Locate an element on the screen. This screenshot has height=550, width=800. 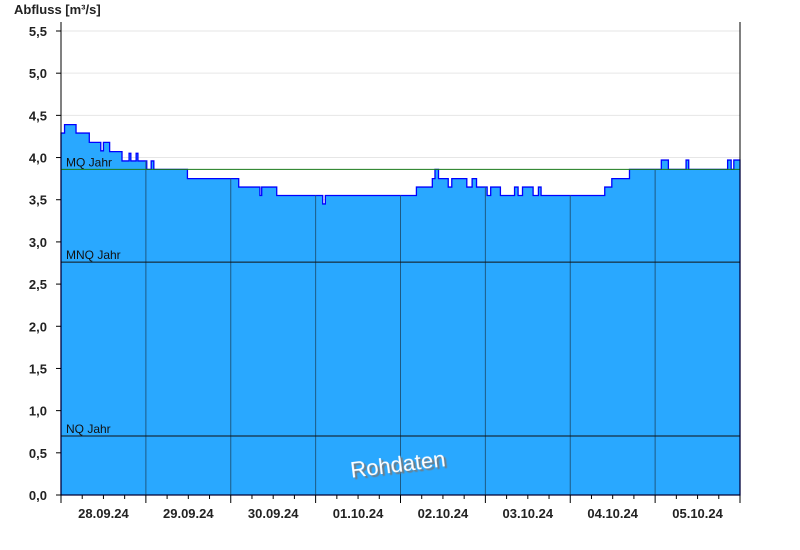
y-tick-label: 0,0 is located at coordinates (38, 495).